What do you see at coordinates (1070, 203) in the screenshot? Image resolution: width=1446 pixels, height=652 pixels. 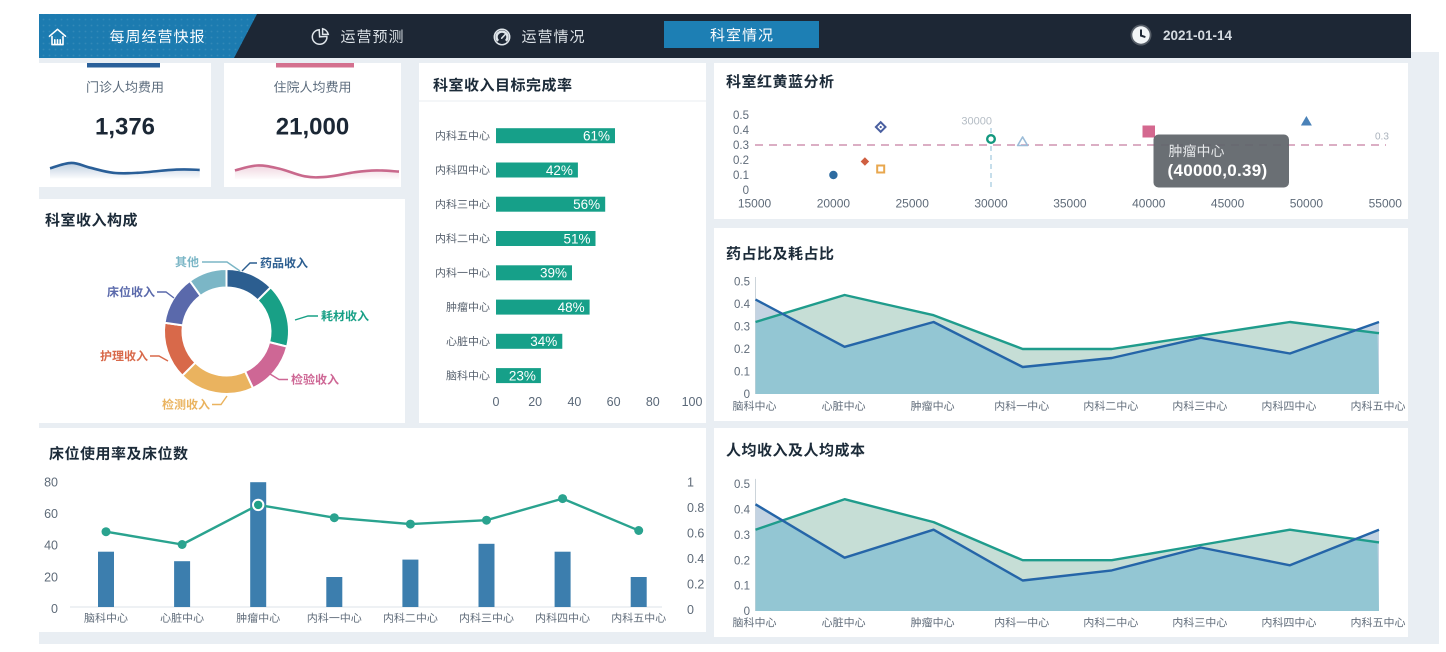 I see `svg-text: 35000` at bounding box center [1070, 203].